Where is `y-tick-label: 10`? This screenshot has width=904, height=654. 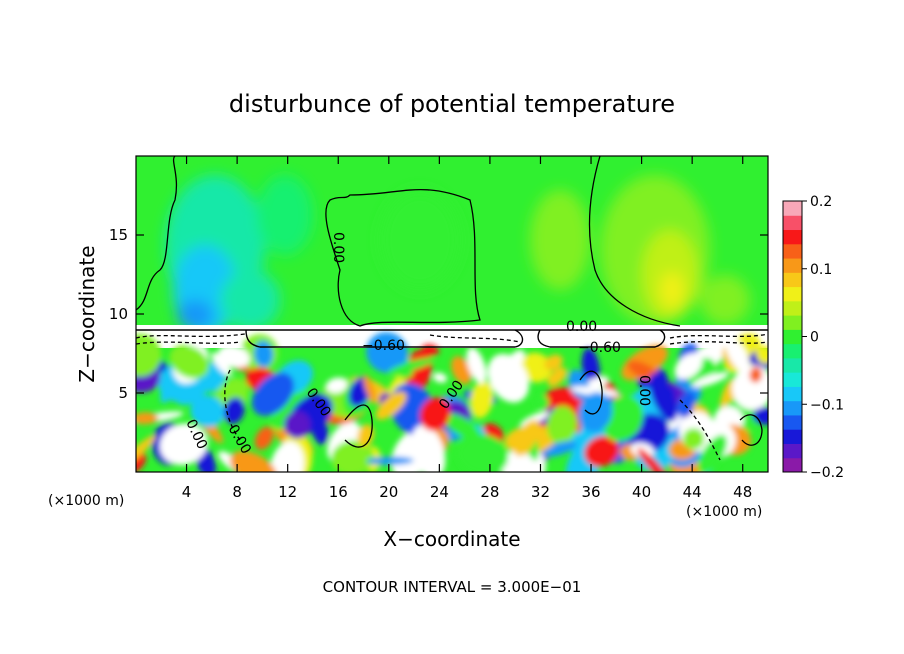
y-tick-label: 10 is located at coordinates (118, 314).